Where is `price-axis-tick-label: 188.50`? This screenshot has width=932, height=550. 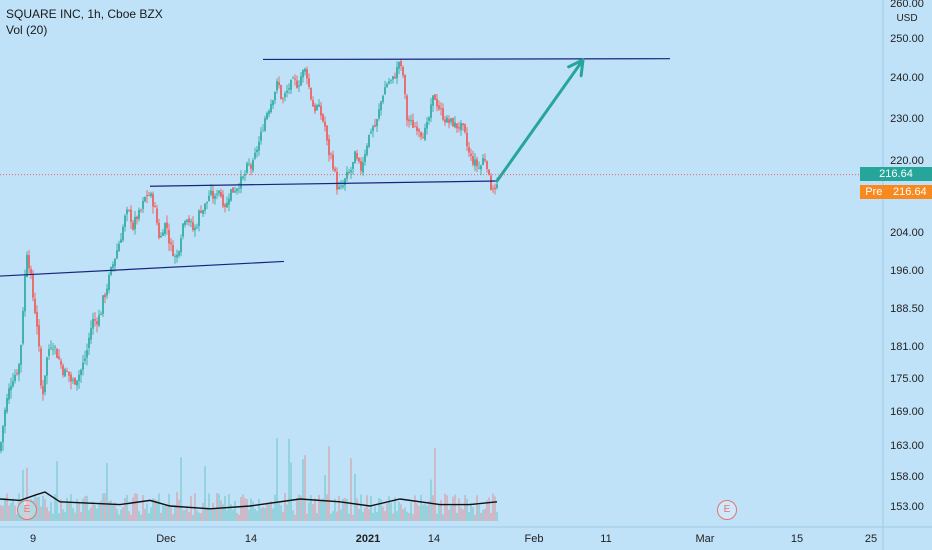 price-axis-tick-label: 188.50 is located at coordinates (907, 309).